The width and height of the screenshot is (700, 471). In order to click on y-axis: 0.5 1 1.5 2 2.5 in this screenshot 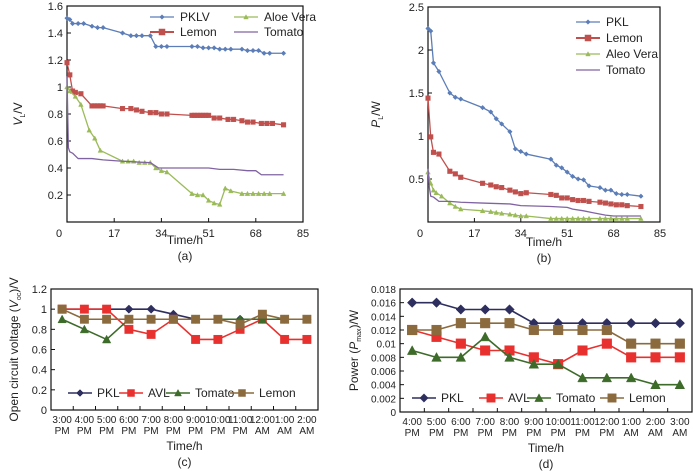, I will do `click(420, 94)`.